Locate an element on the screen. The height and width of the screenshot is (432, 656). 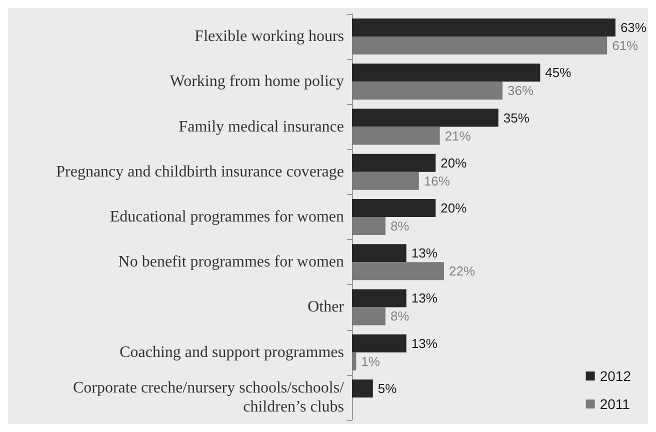
y-tick-label: Educational programmes for women is located at coordinates (227, 217).